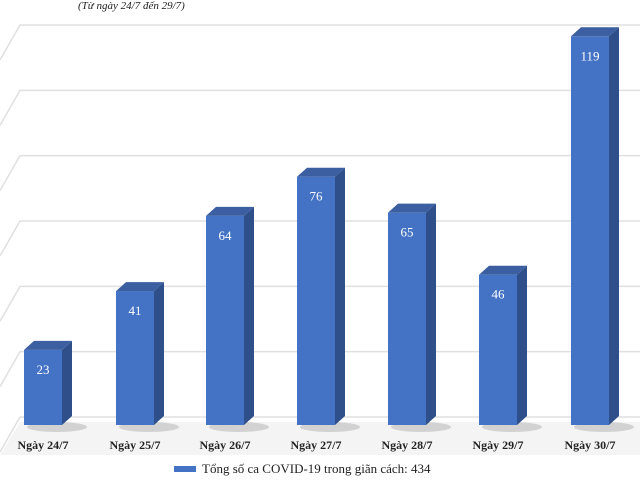  Describe the element at coordinates (225, 445) in the screenshot. I see `x-tick-label: Ngày 26/7` at that location.